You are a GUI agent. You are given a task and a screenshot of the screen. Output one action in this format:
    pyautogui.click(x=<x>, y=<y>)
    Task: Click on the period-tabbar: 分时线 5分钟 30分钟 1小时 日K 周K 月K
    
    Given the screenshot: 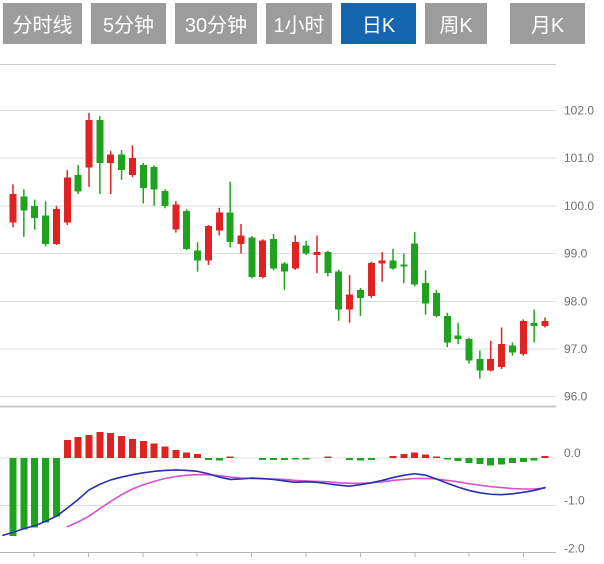 What is the action you would take?
    pyautogui.click(x=294, y=23)
    